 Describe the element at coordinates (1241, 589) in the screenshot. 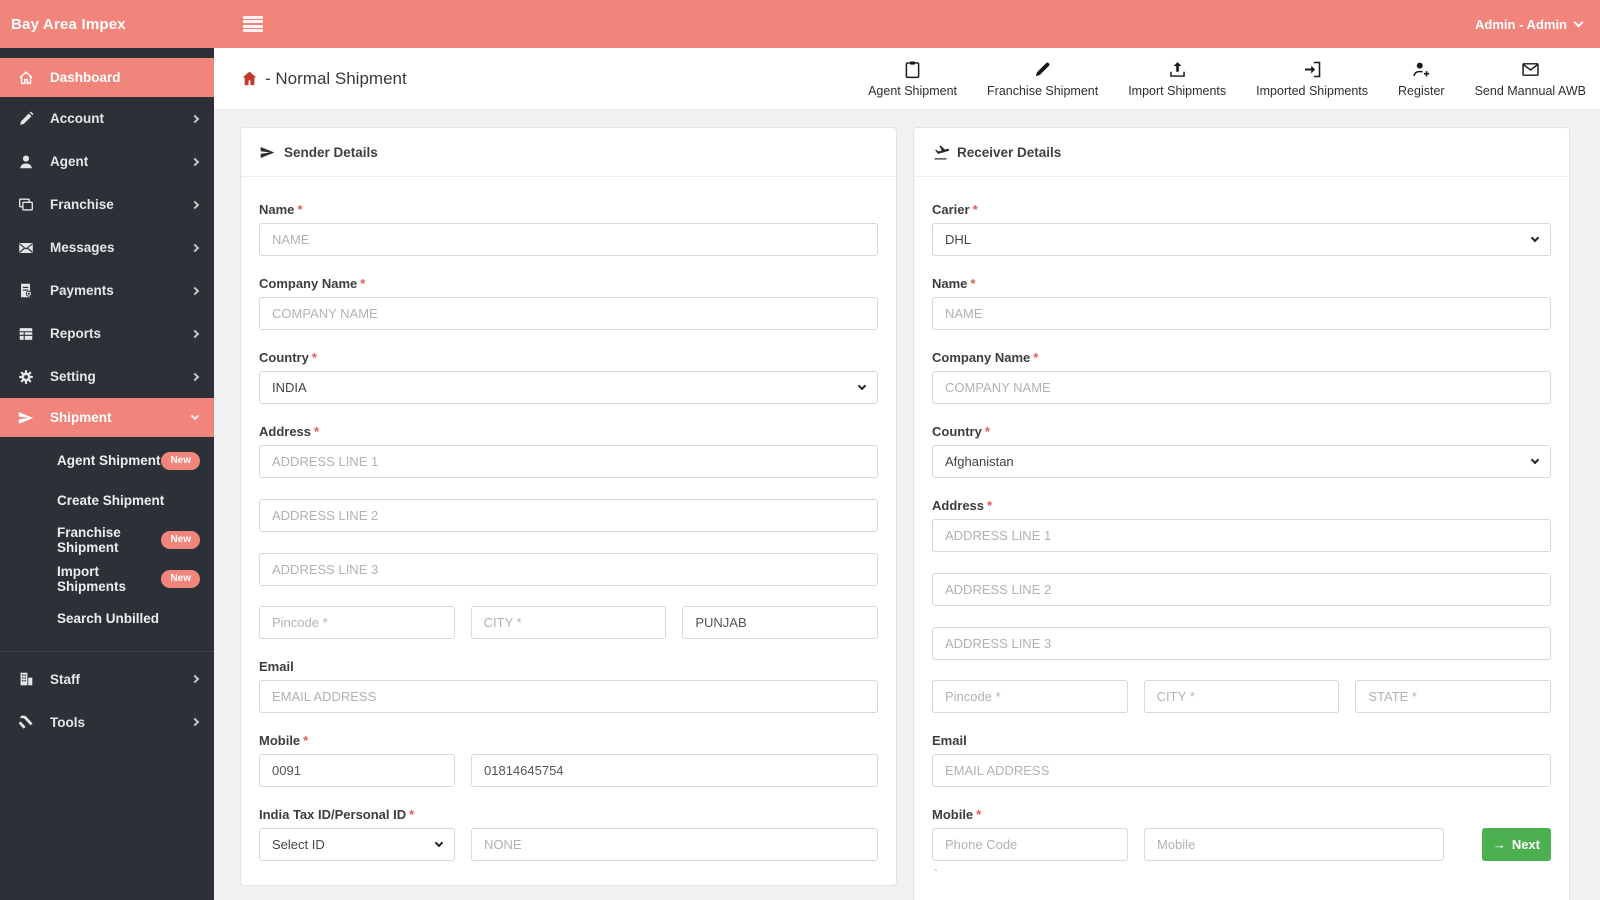

I see `receiver-address2-input` at that location.